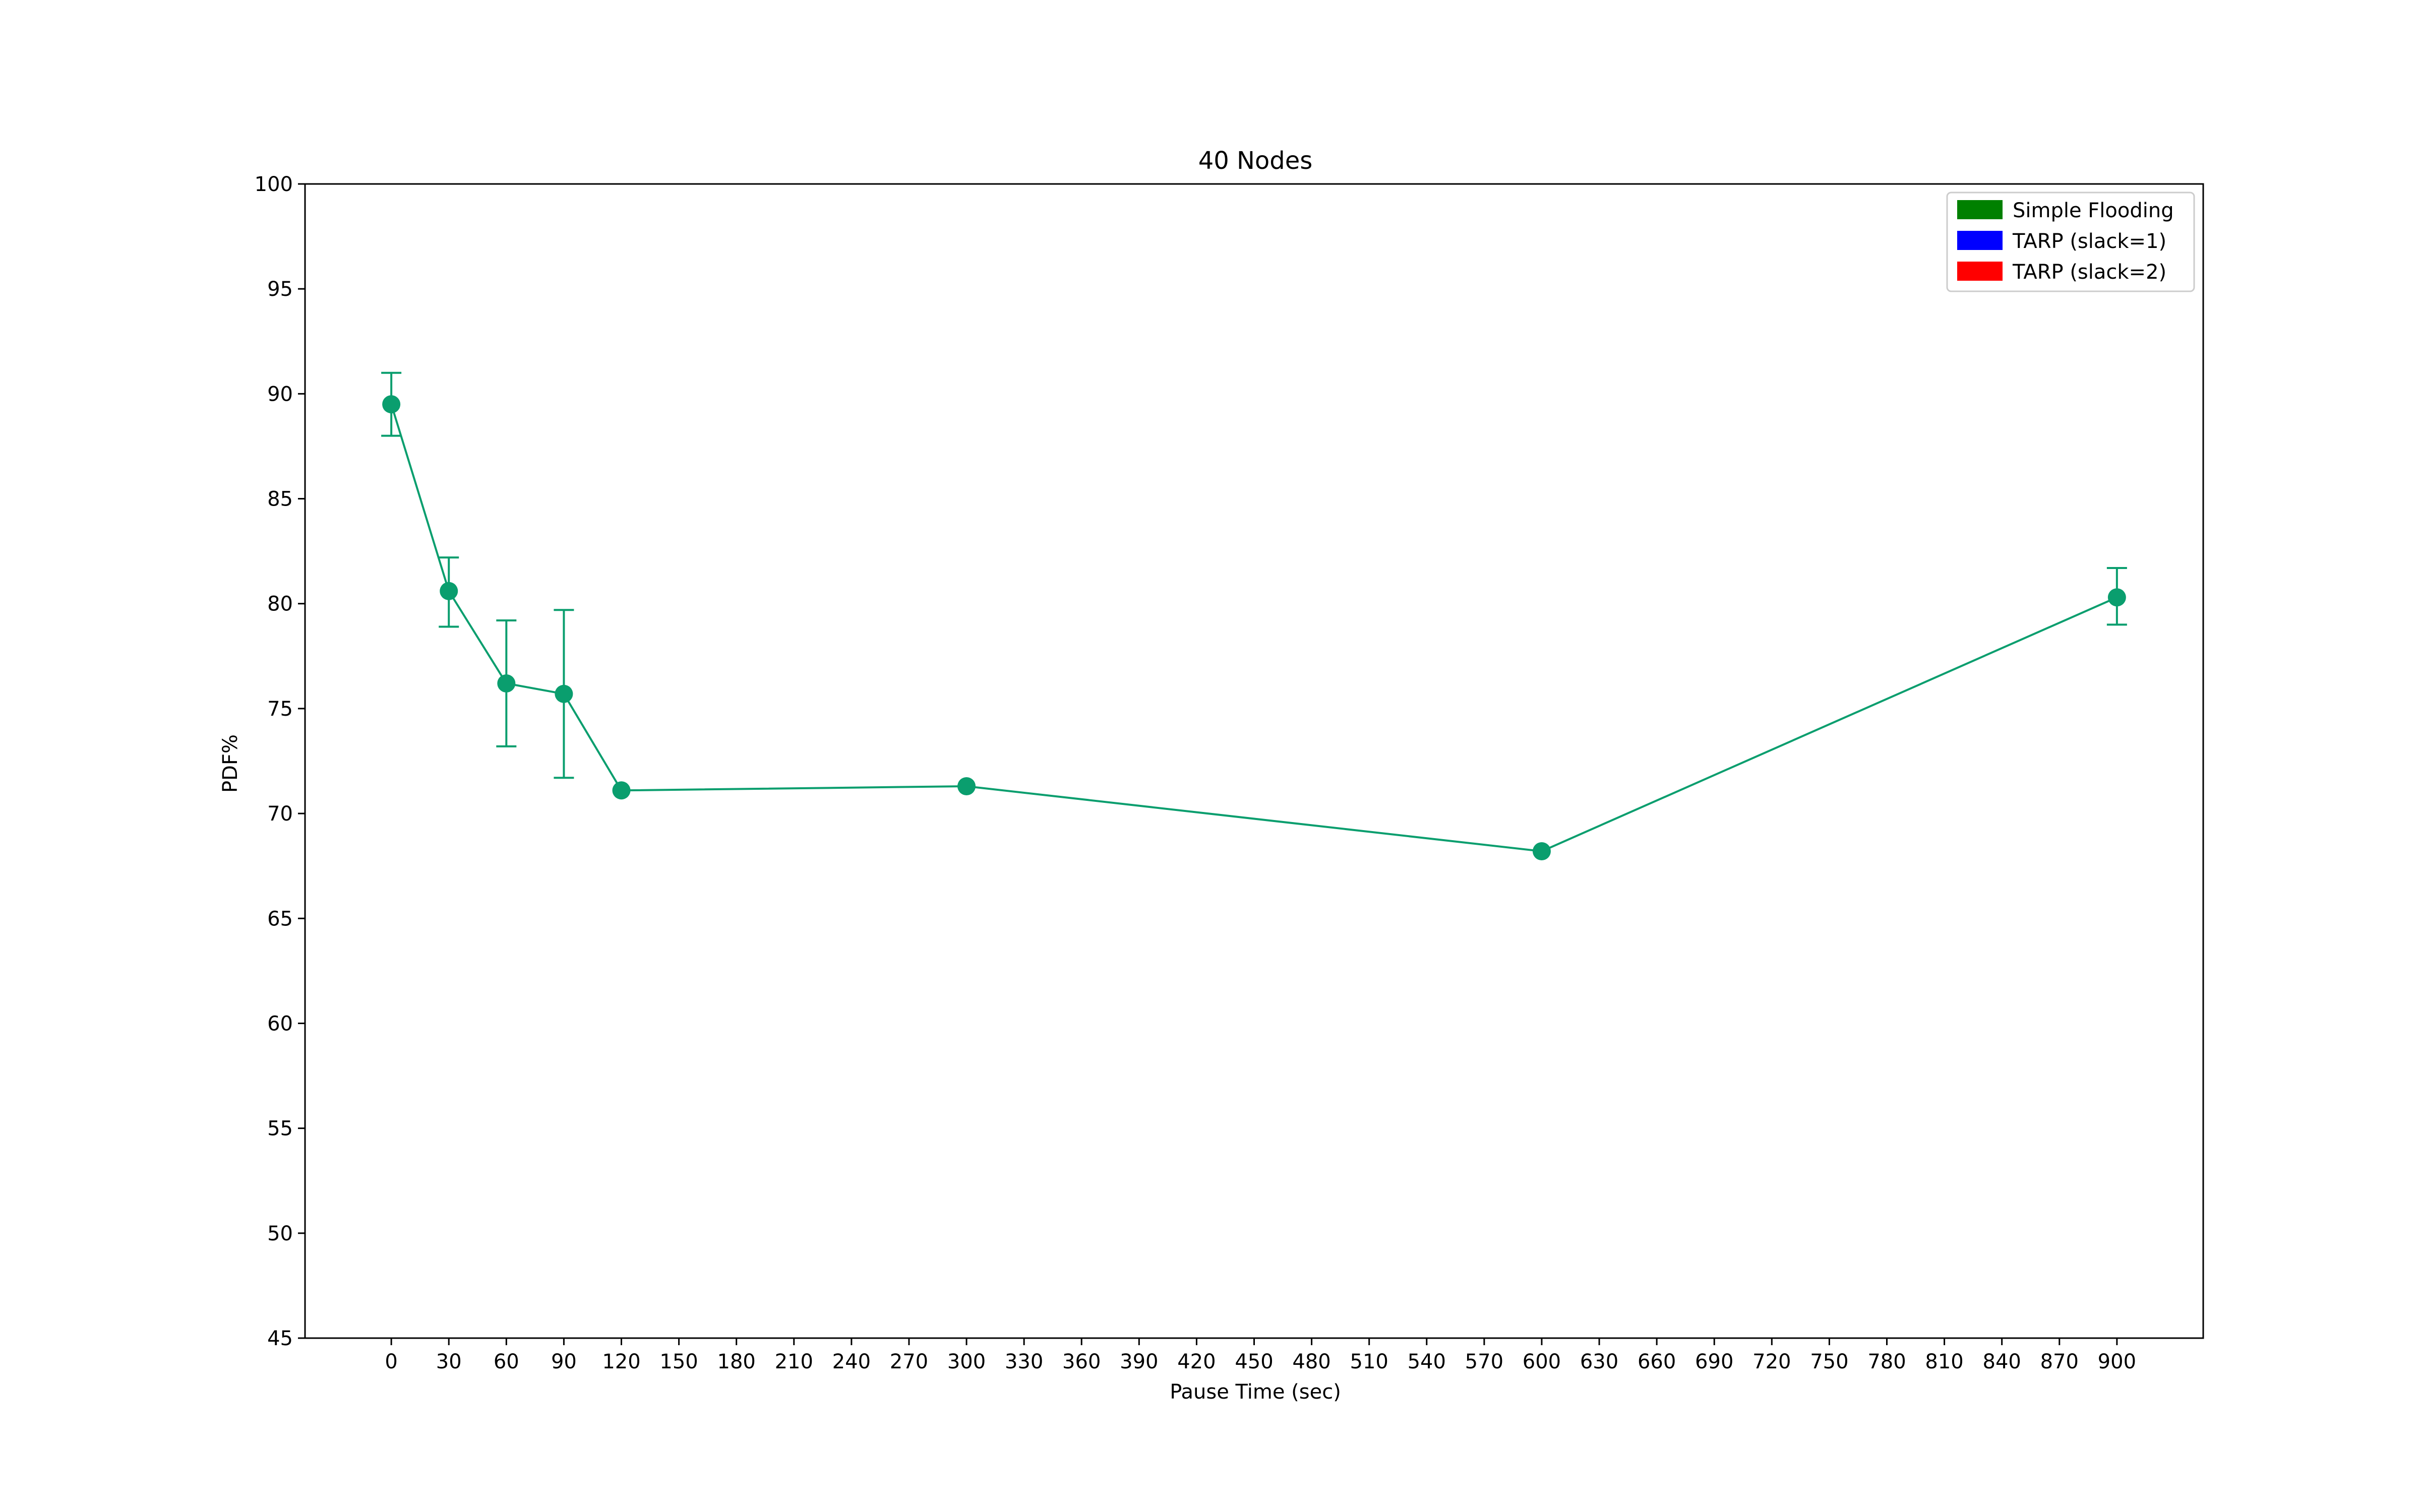 The width and height of the screenshot is (2420, 1512). I want to click on x-tick-label: 390, so click(1139, 1362).